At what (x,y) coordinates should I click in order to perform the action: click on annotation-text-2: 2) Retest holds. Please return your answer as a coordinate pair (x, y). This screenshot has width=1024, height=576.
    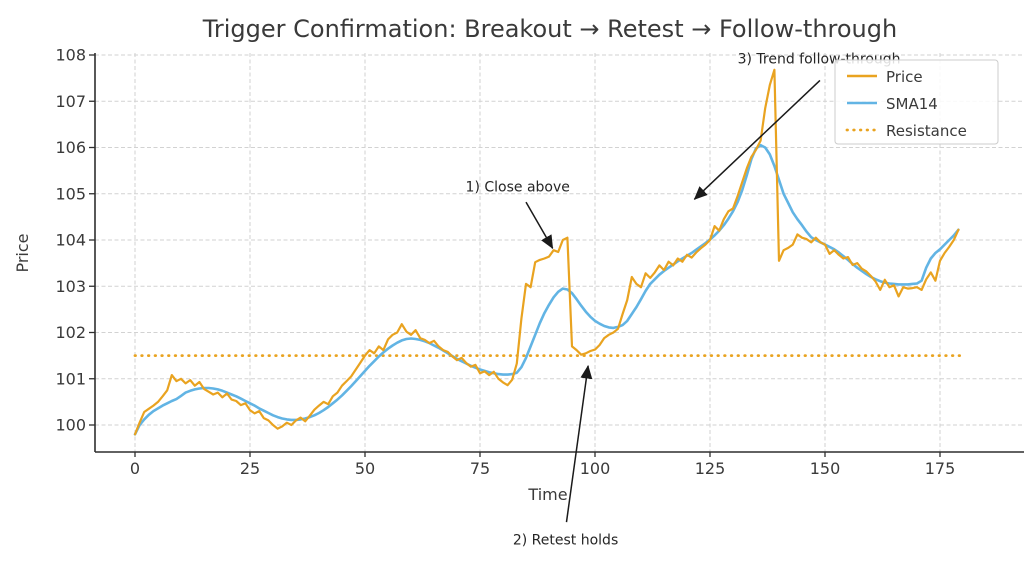
    Looking at the image, I should click on (565, 540).